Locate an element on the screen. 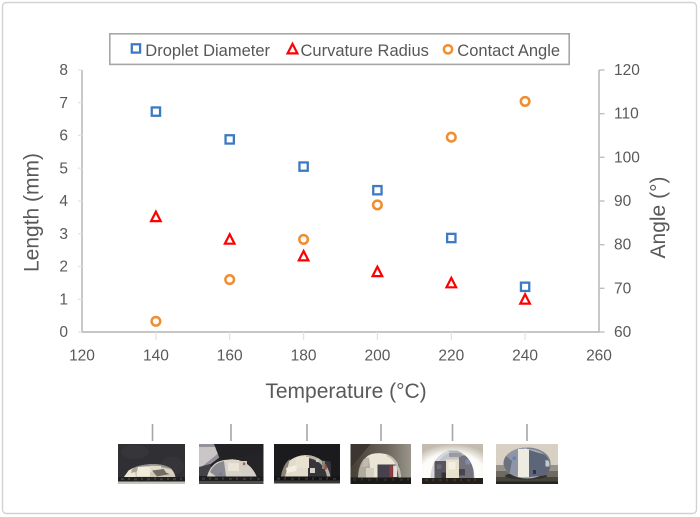  svg-text: 8 is located at coordinates (63, 70).